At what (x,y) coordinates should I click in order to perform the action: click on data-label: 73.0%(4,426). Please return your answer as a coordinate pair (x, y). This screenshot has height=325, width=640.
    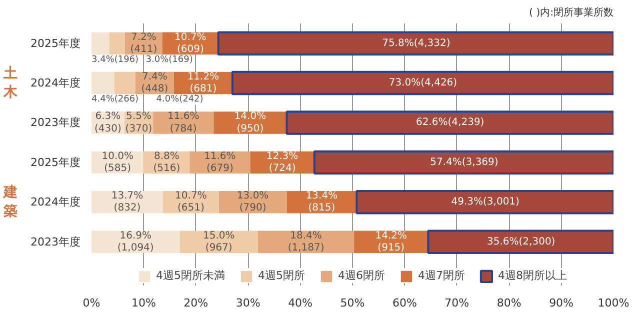
    Looking at the image, I should click on (423, 83).